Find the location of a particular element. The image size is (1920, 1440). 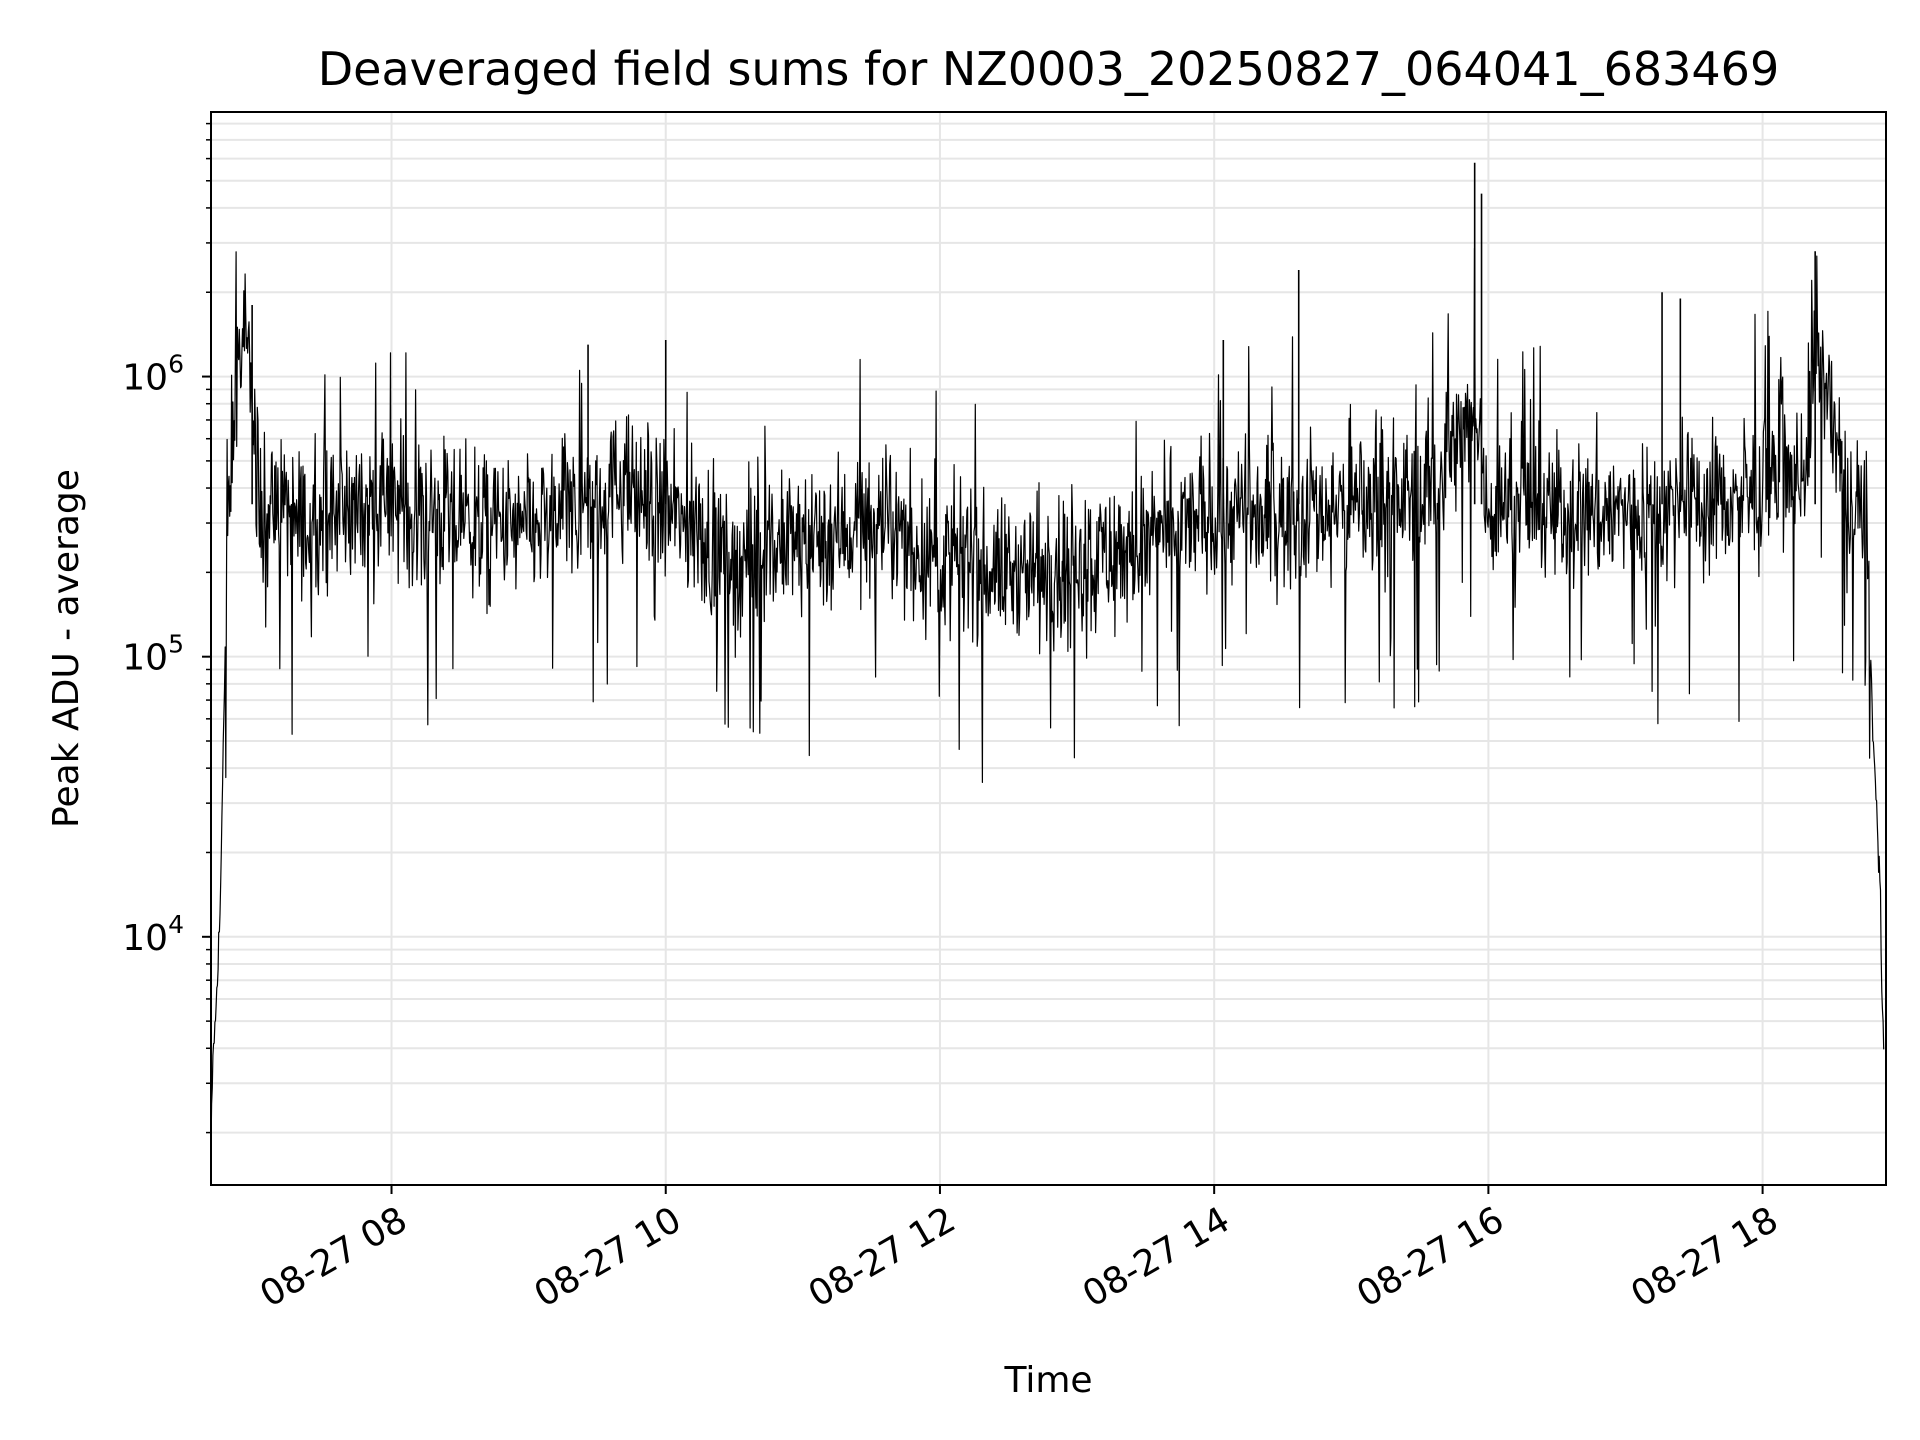

x-tick-label: 08-27 16 is located at coordinates (1430, 1257).